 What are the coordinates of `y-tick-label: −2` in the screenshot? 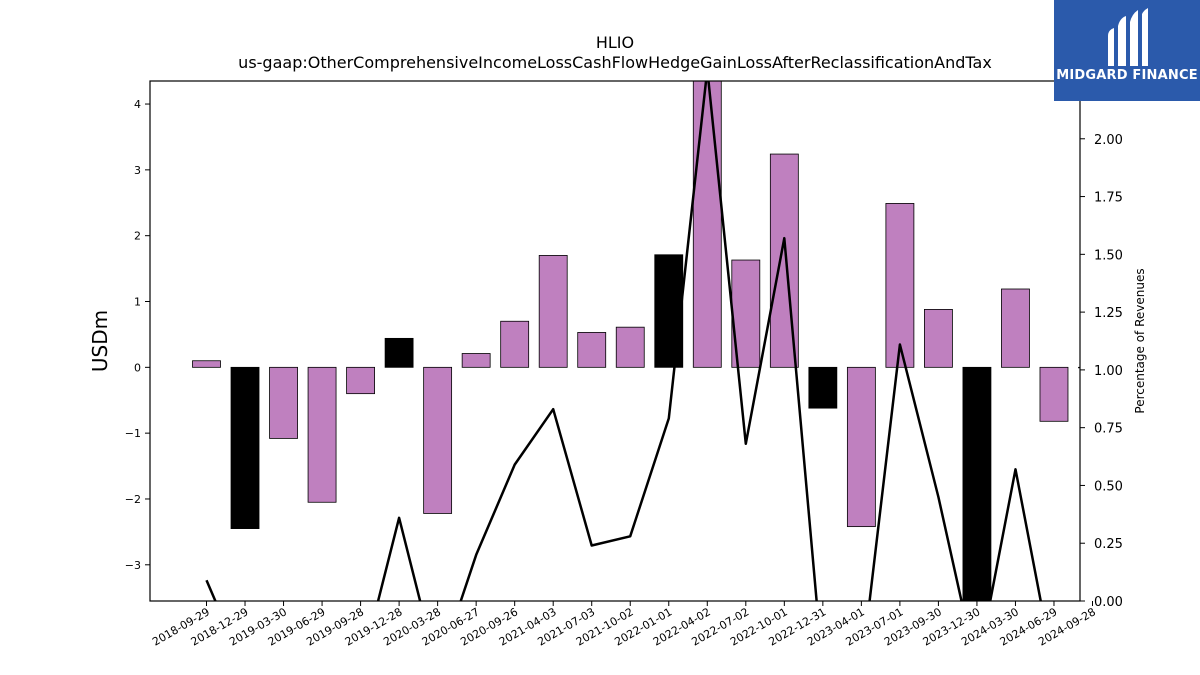 It's located at (133, 499).